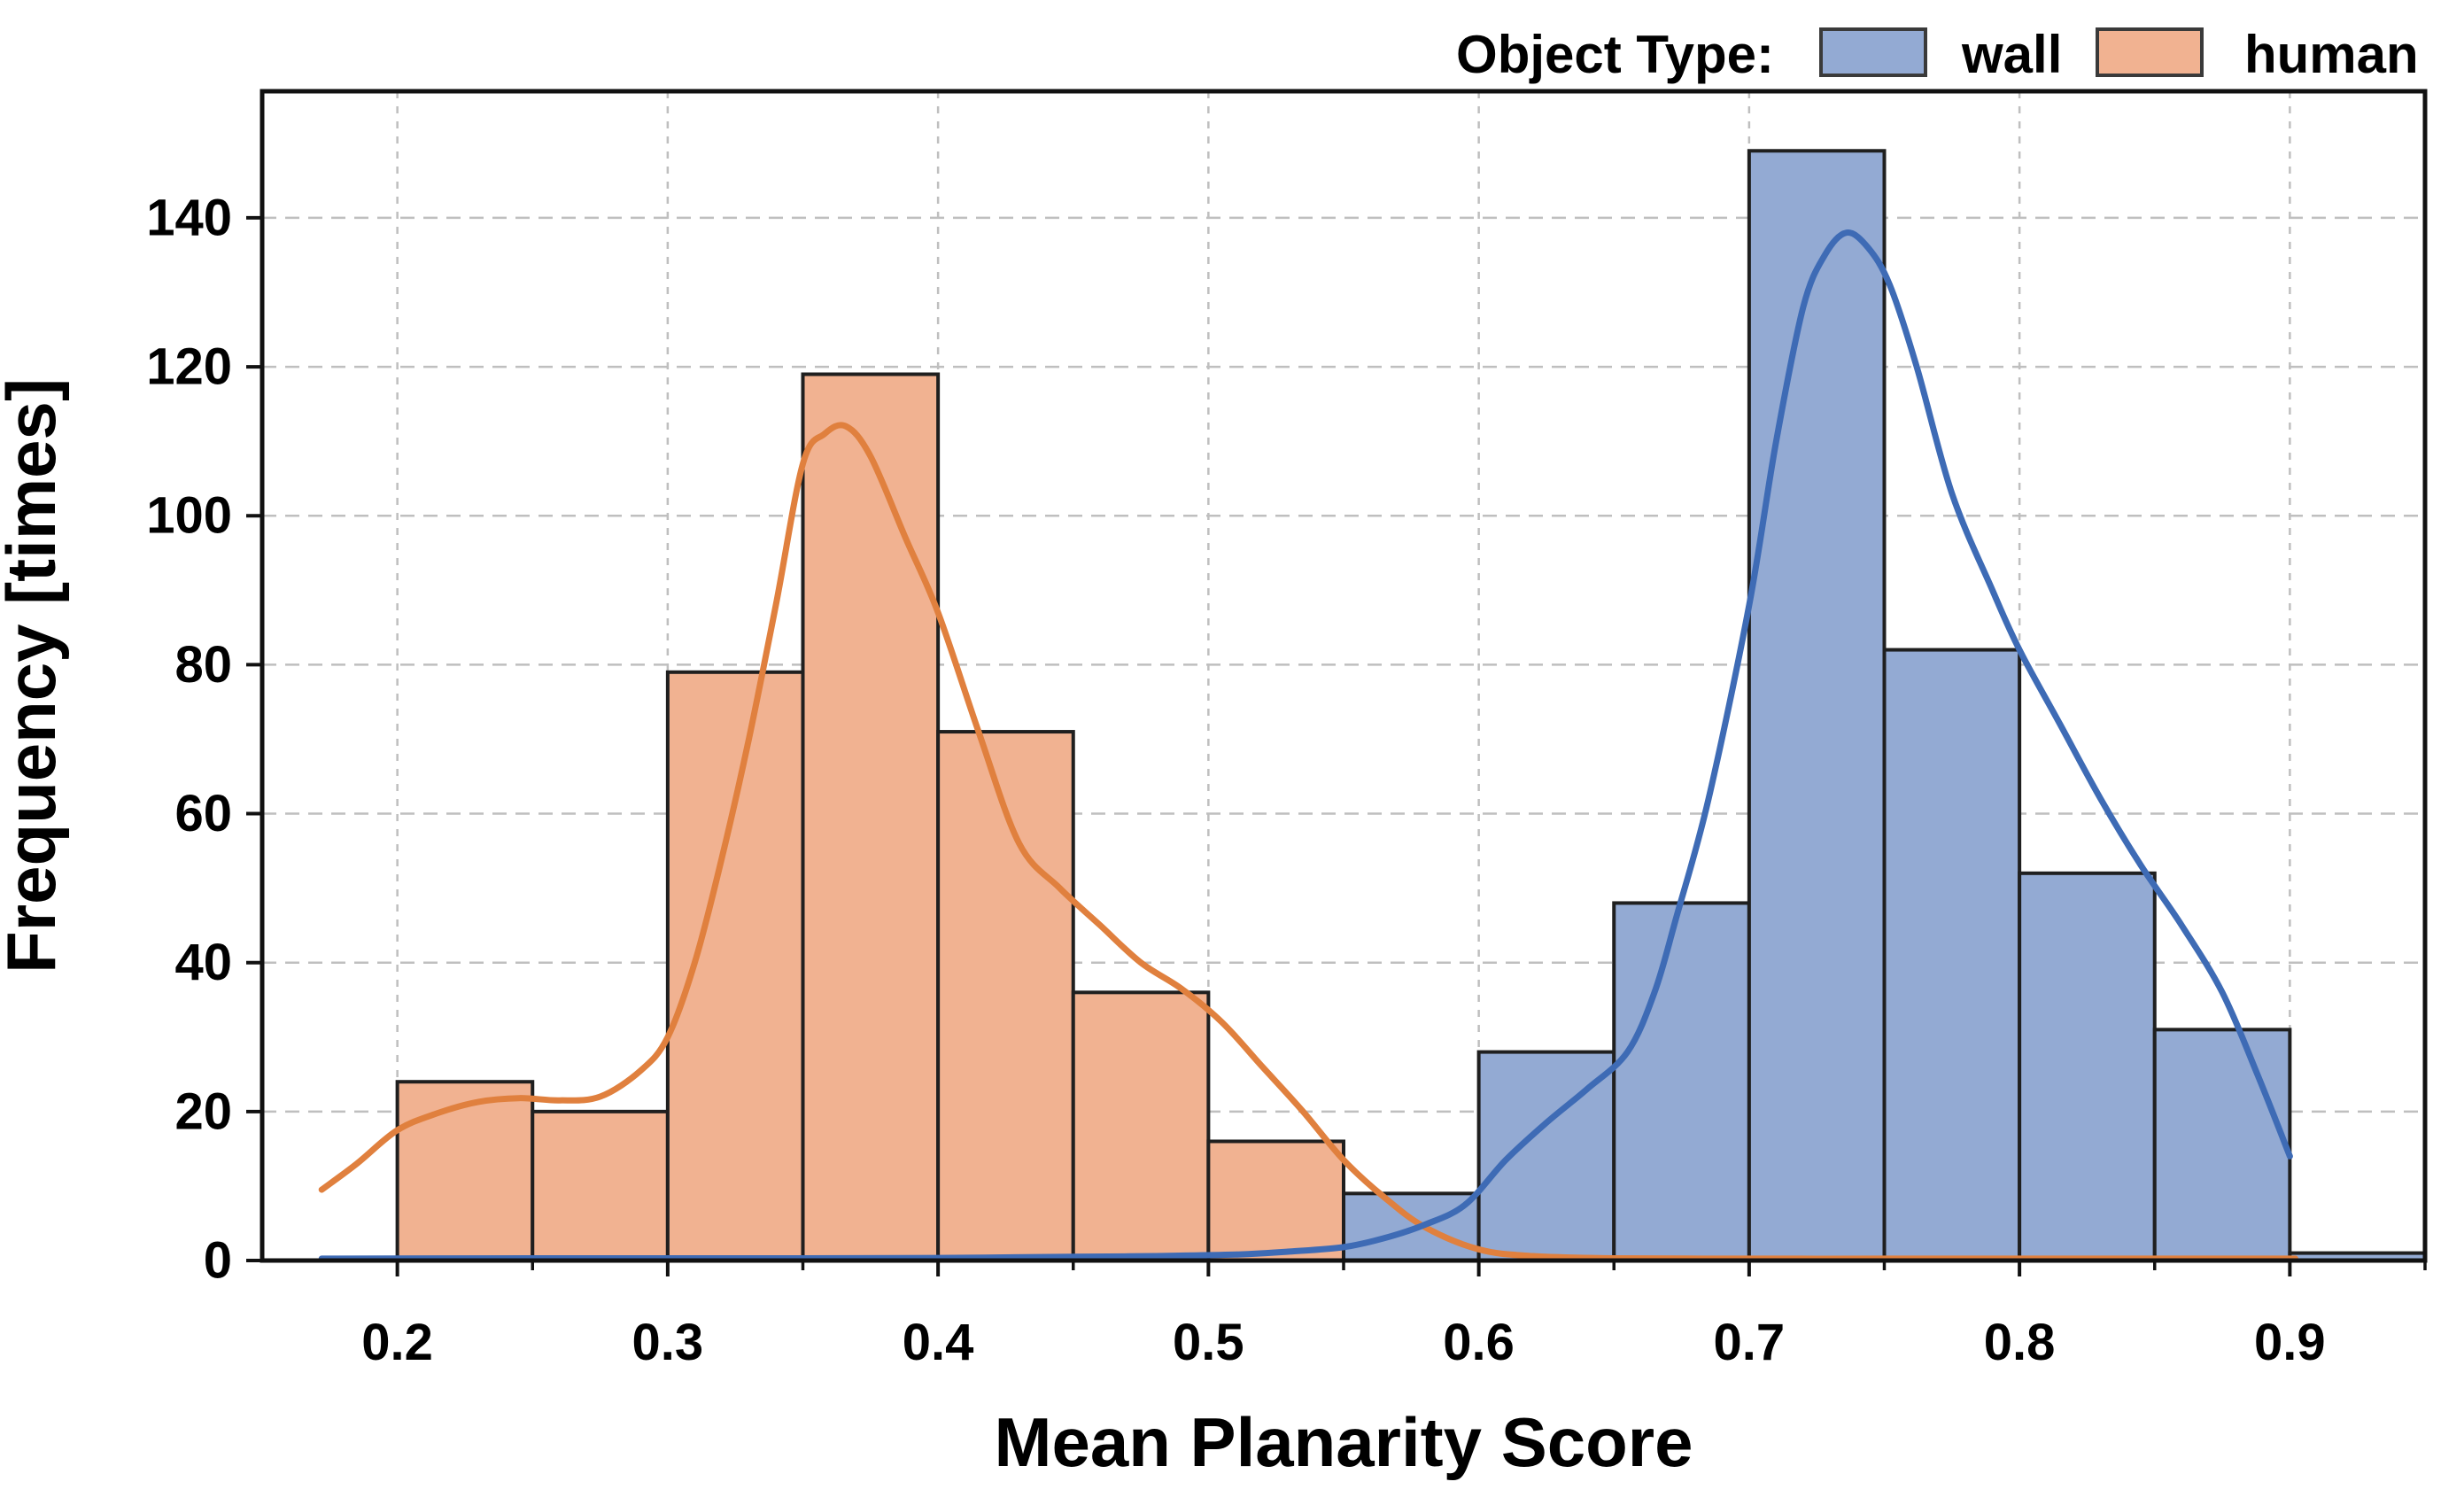 The height and width of the screenshot is (1505, 2464). I want to click on bar-human-0.35, so click(871, 818).